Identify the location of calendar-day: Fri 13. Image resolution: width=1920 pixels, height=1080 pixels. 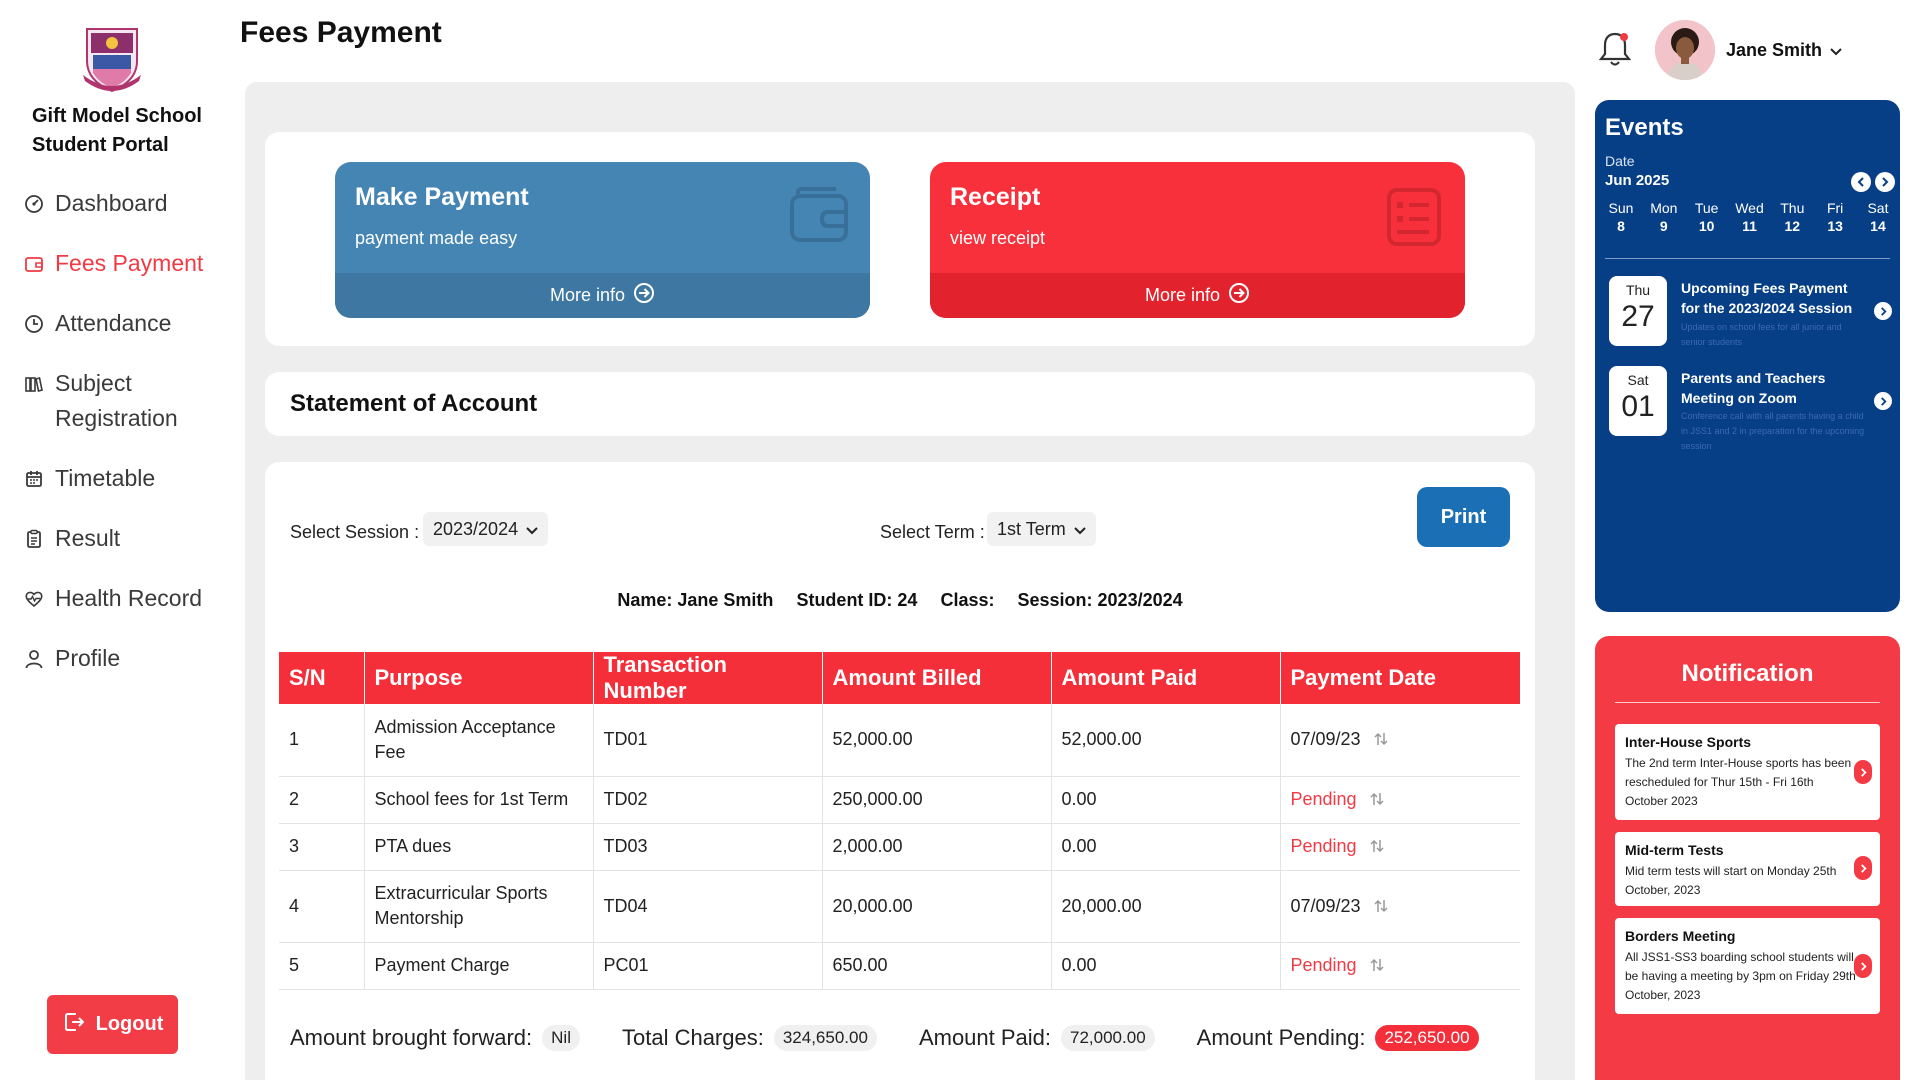
(1835, 217).